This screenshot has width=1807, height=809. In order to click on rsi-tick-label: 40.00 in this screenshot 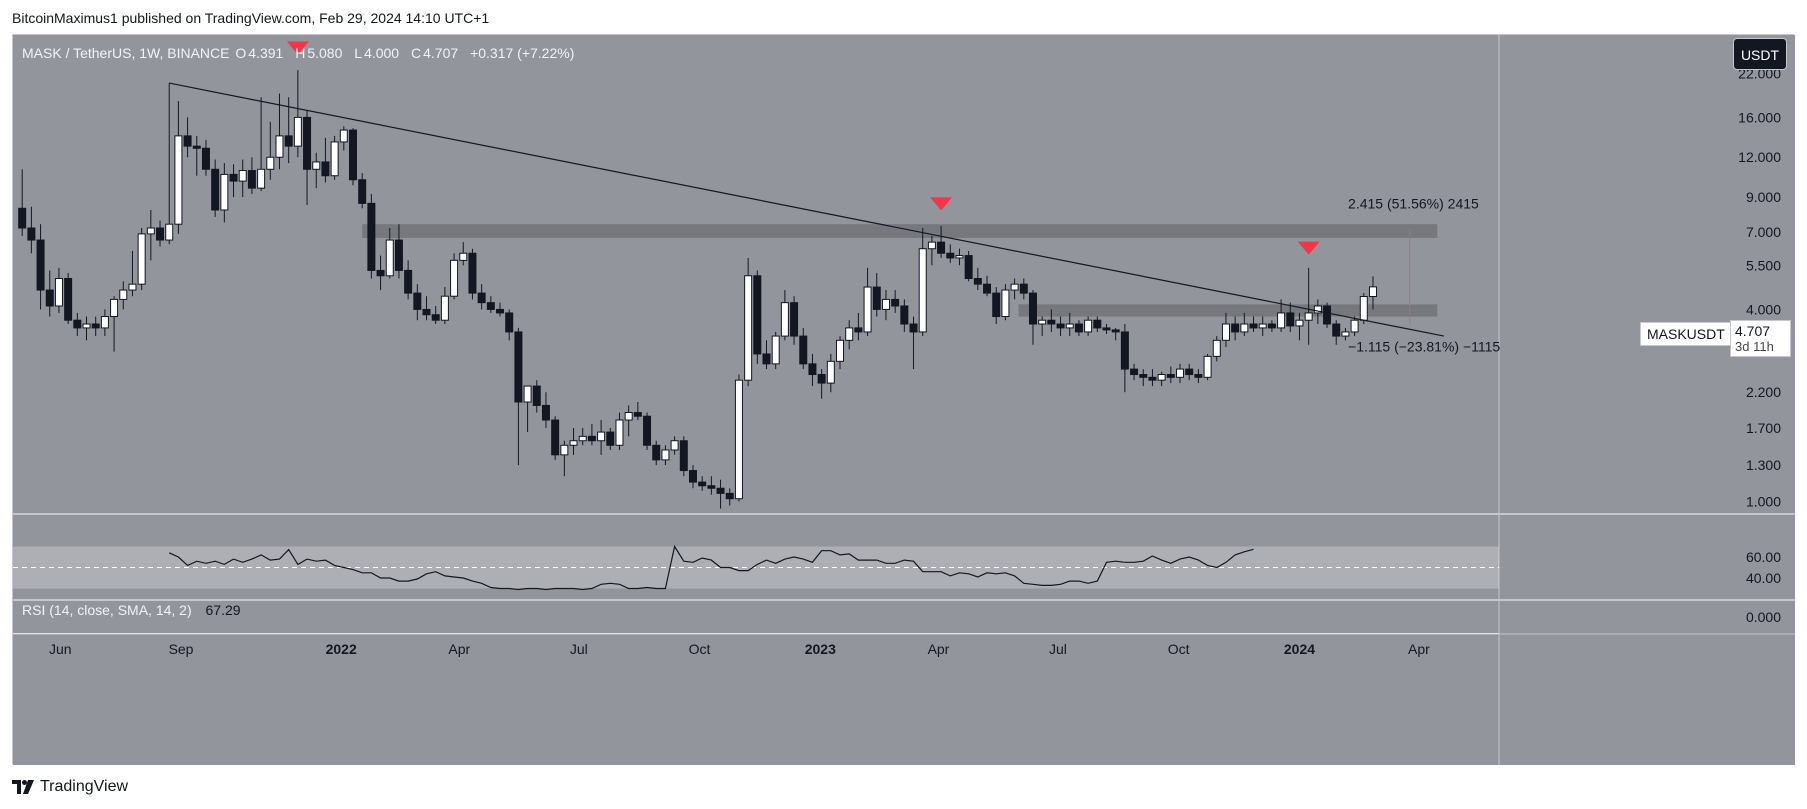, I will do `click(1763, 578)`.